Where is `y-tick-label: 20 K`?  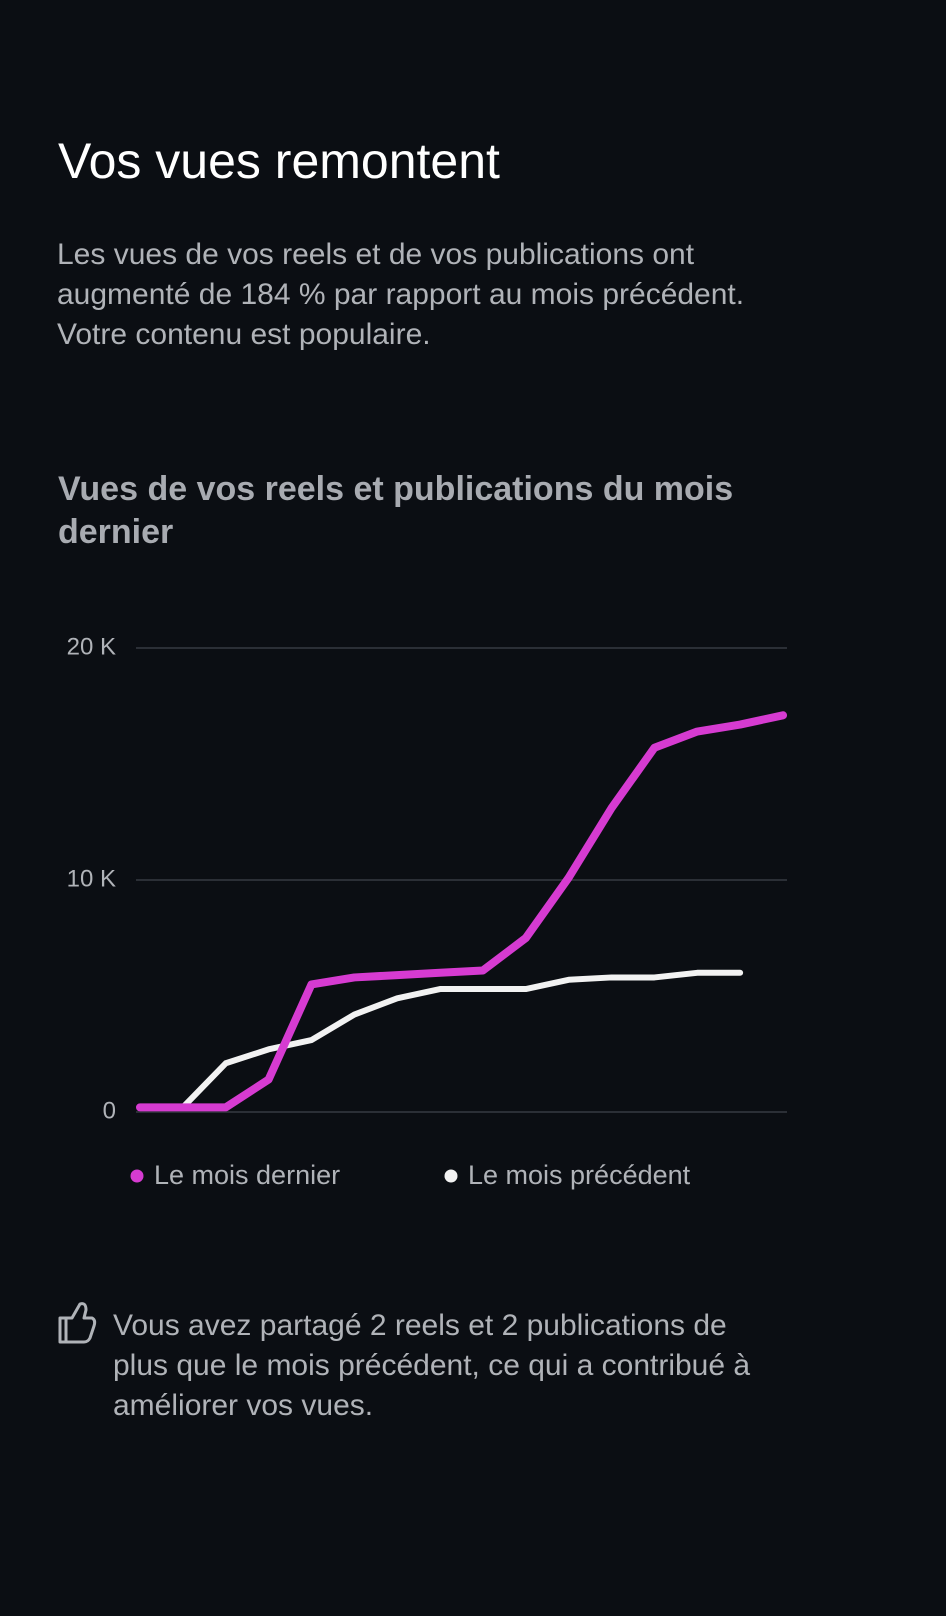
y-tick-label: 20 K is located at coordinates (91, 646).